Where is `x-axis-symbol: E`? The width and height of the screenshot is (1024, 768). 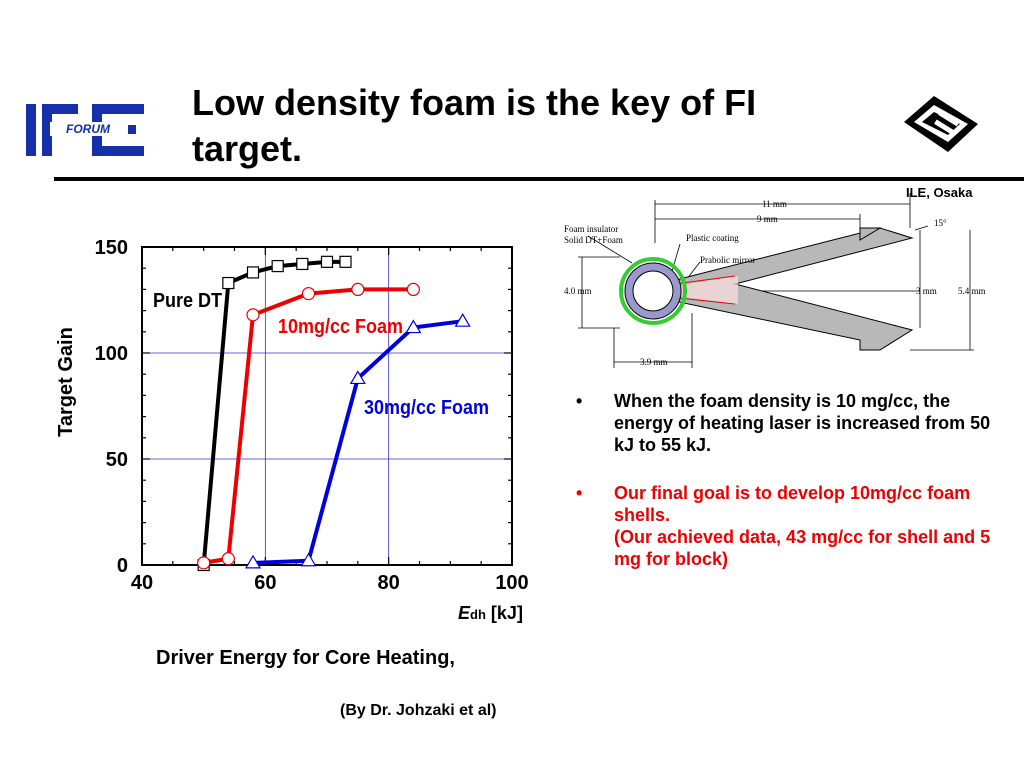
x-axis-symbol: E is located at coordinates (464, 613).